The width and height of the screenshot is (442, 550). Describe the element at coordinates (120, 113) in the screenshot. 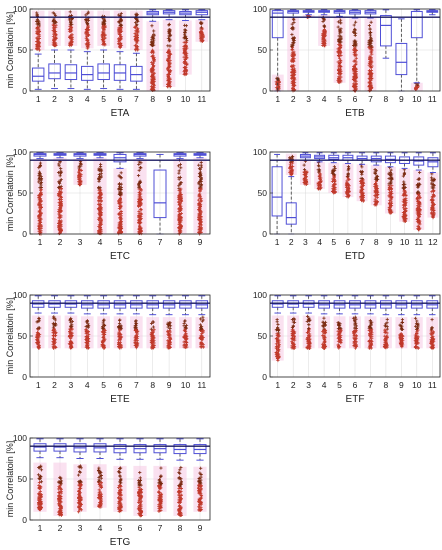

I see `x-axis-label: ETA` at that location.